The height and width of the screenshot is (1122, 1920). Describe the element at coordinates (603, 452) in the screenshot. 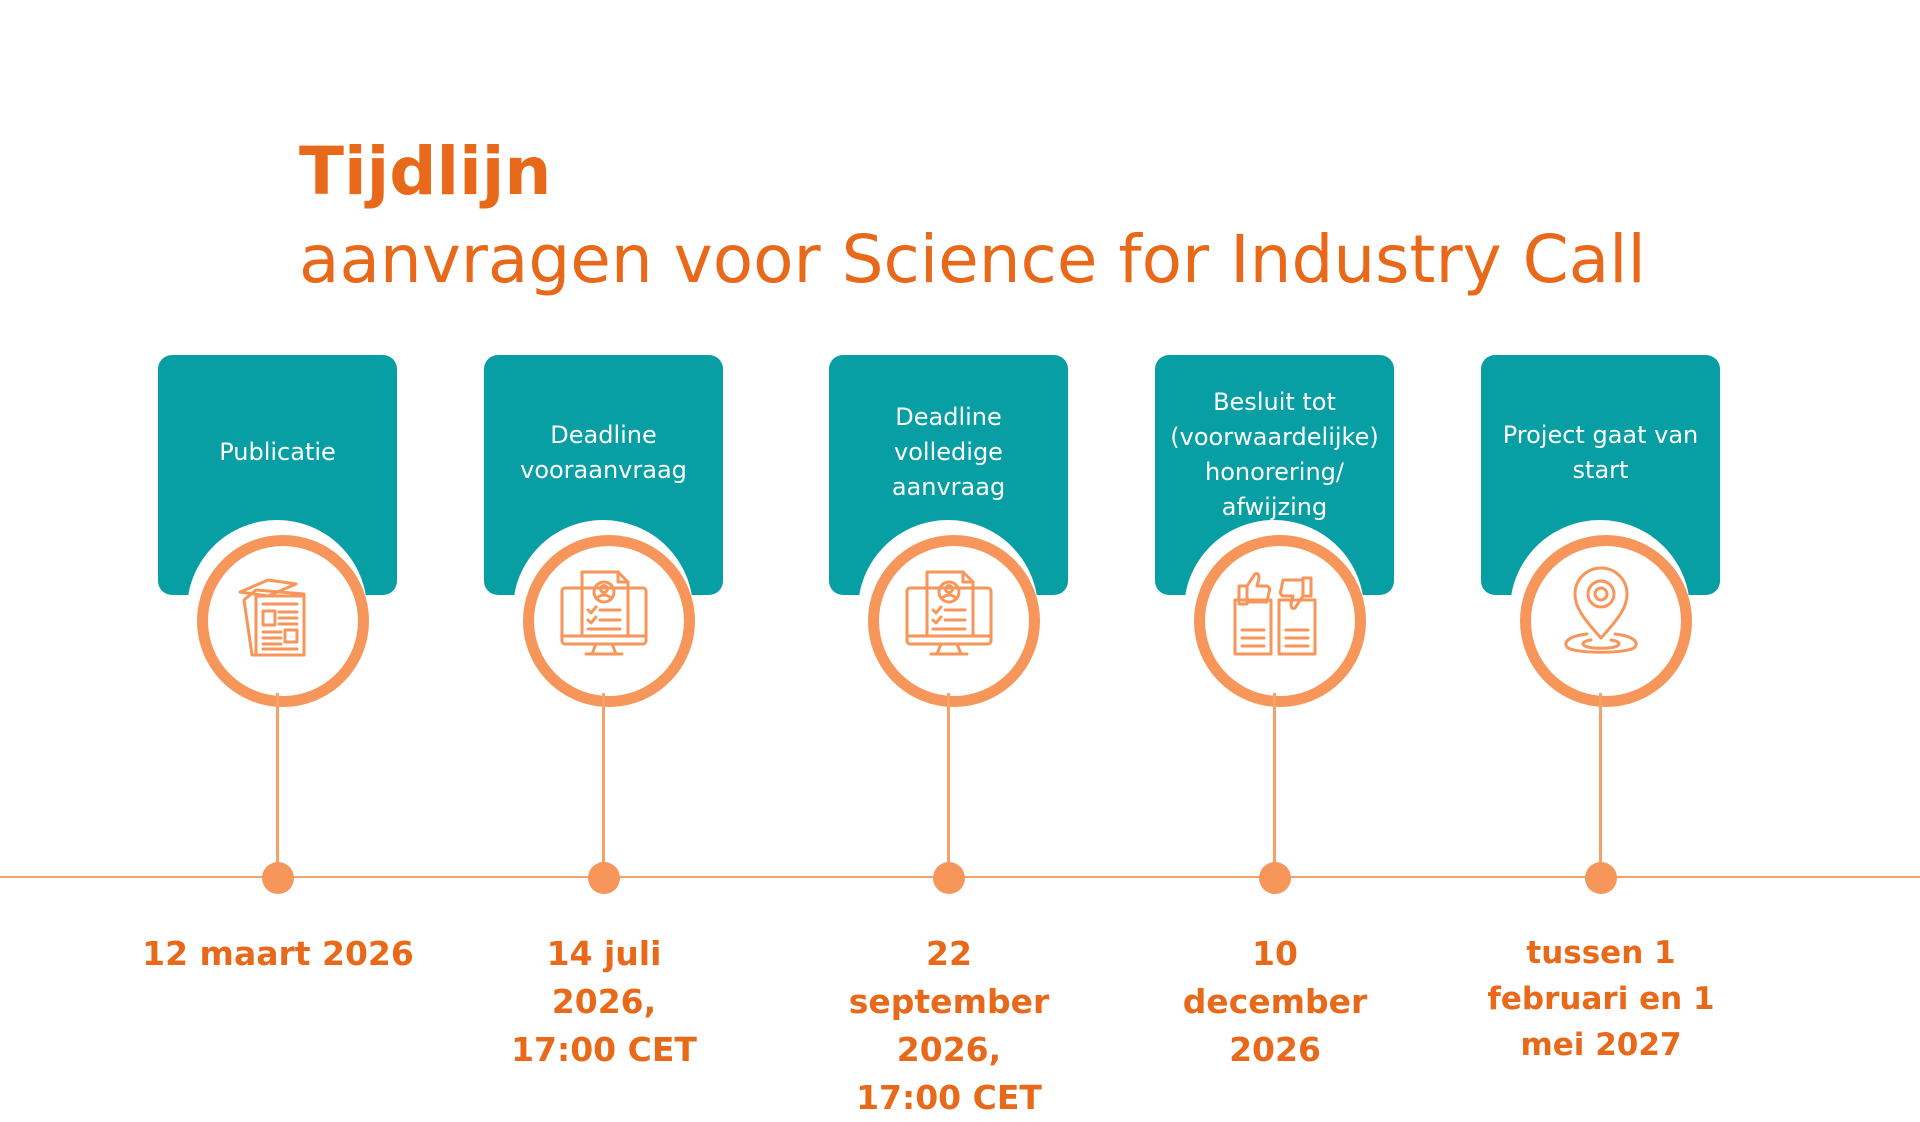

I see `step-label: Deadline vooraanvraag` at that location.